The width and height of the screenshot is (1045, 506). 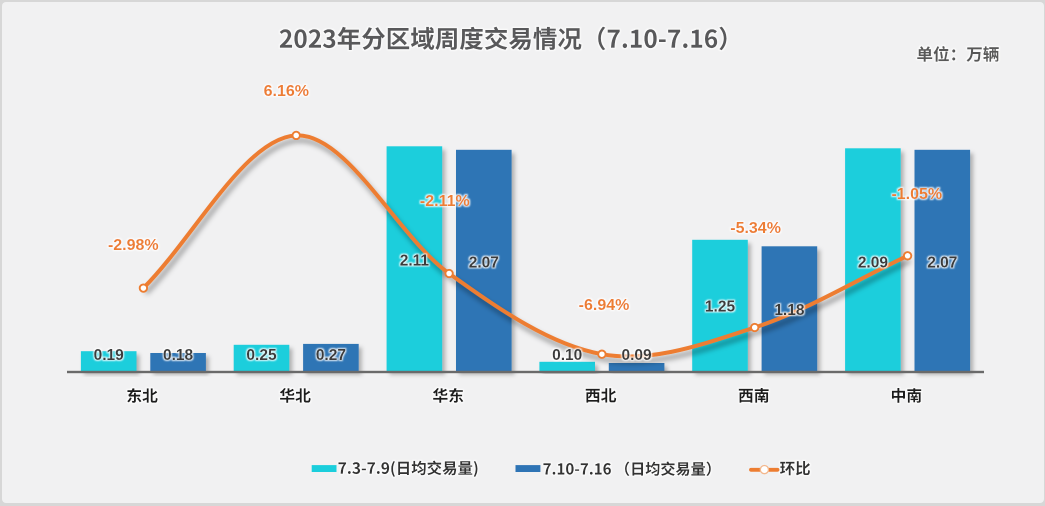 What do you see at coordinates (331, 355) in the screenshot?
I see `svg-text: 0.27` at bounding box center [331, 355].